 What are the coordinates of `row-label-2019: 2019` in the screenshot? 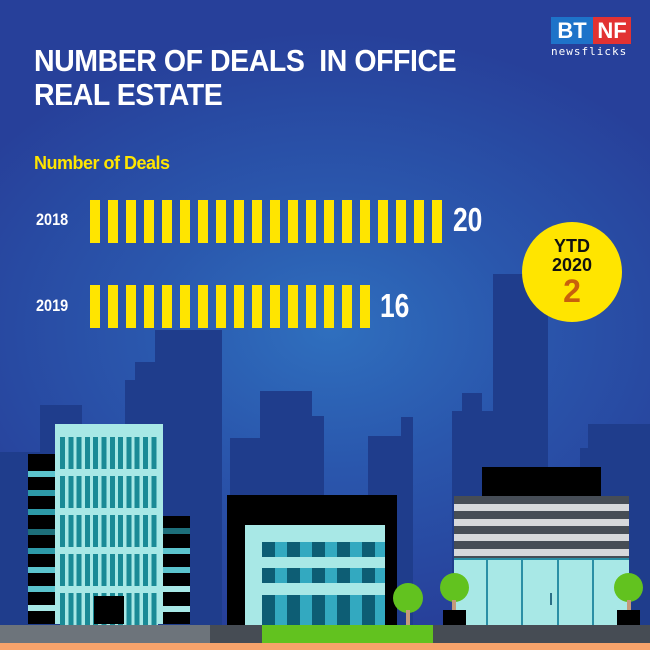 It's located at (52, 305).